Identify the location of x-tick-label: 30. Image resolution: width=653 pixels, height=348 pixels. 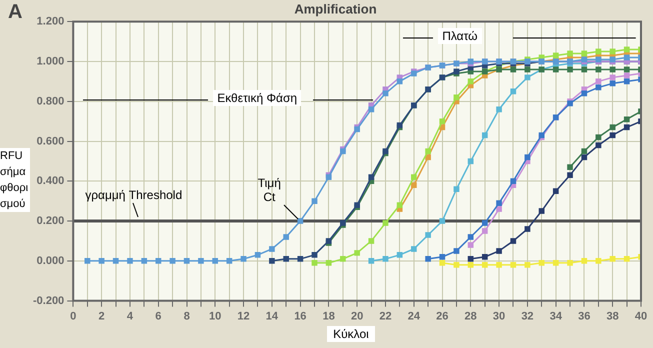
(499, 316).